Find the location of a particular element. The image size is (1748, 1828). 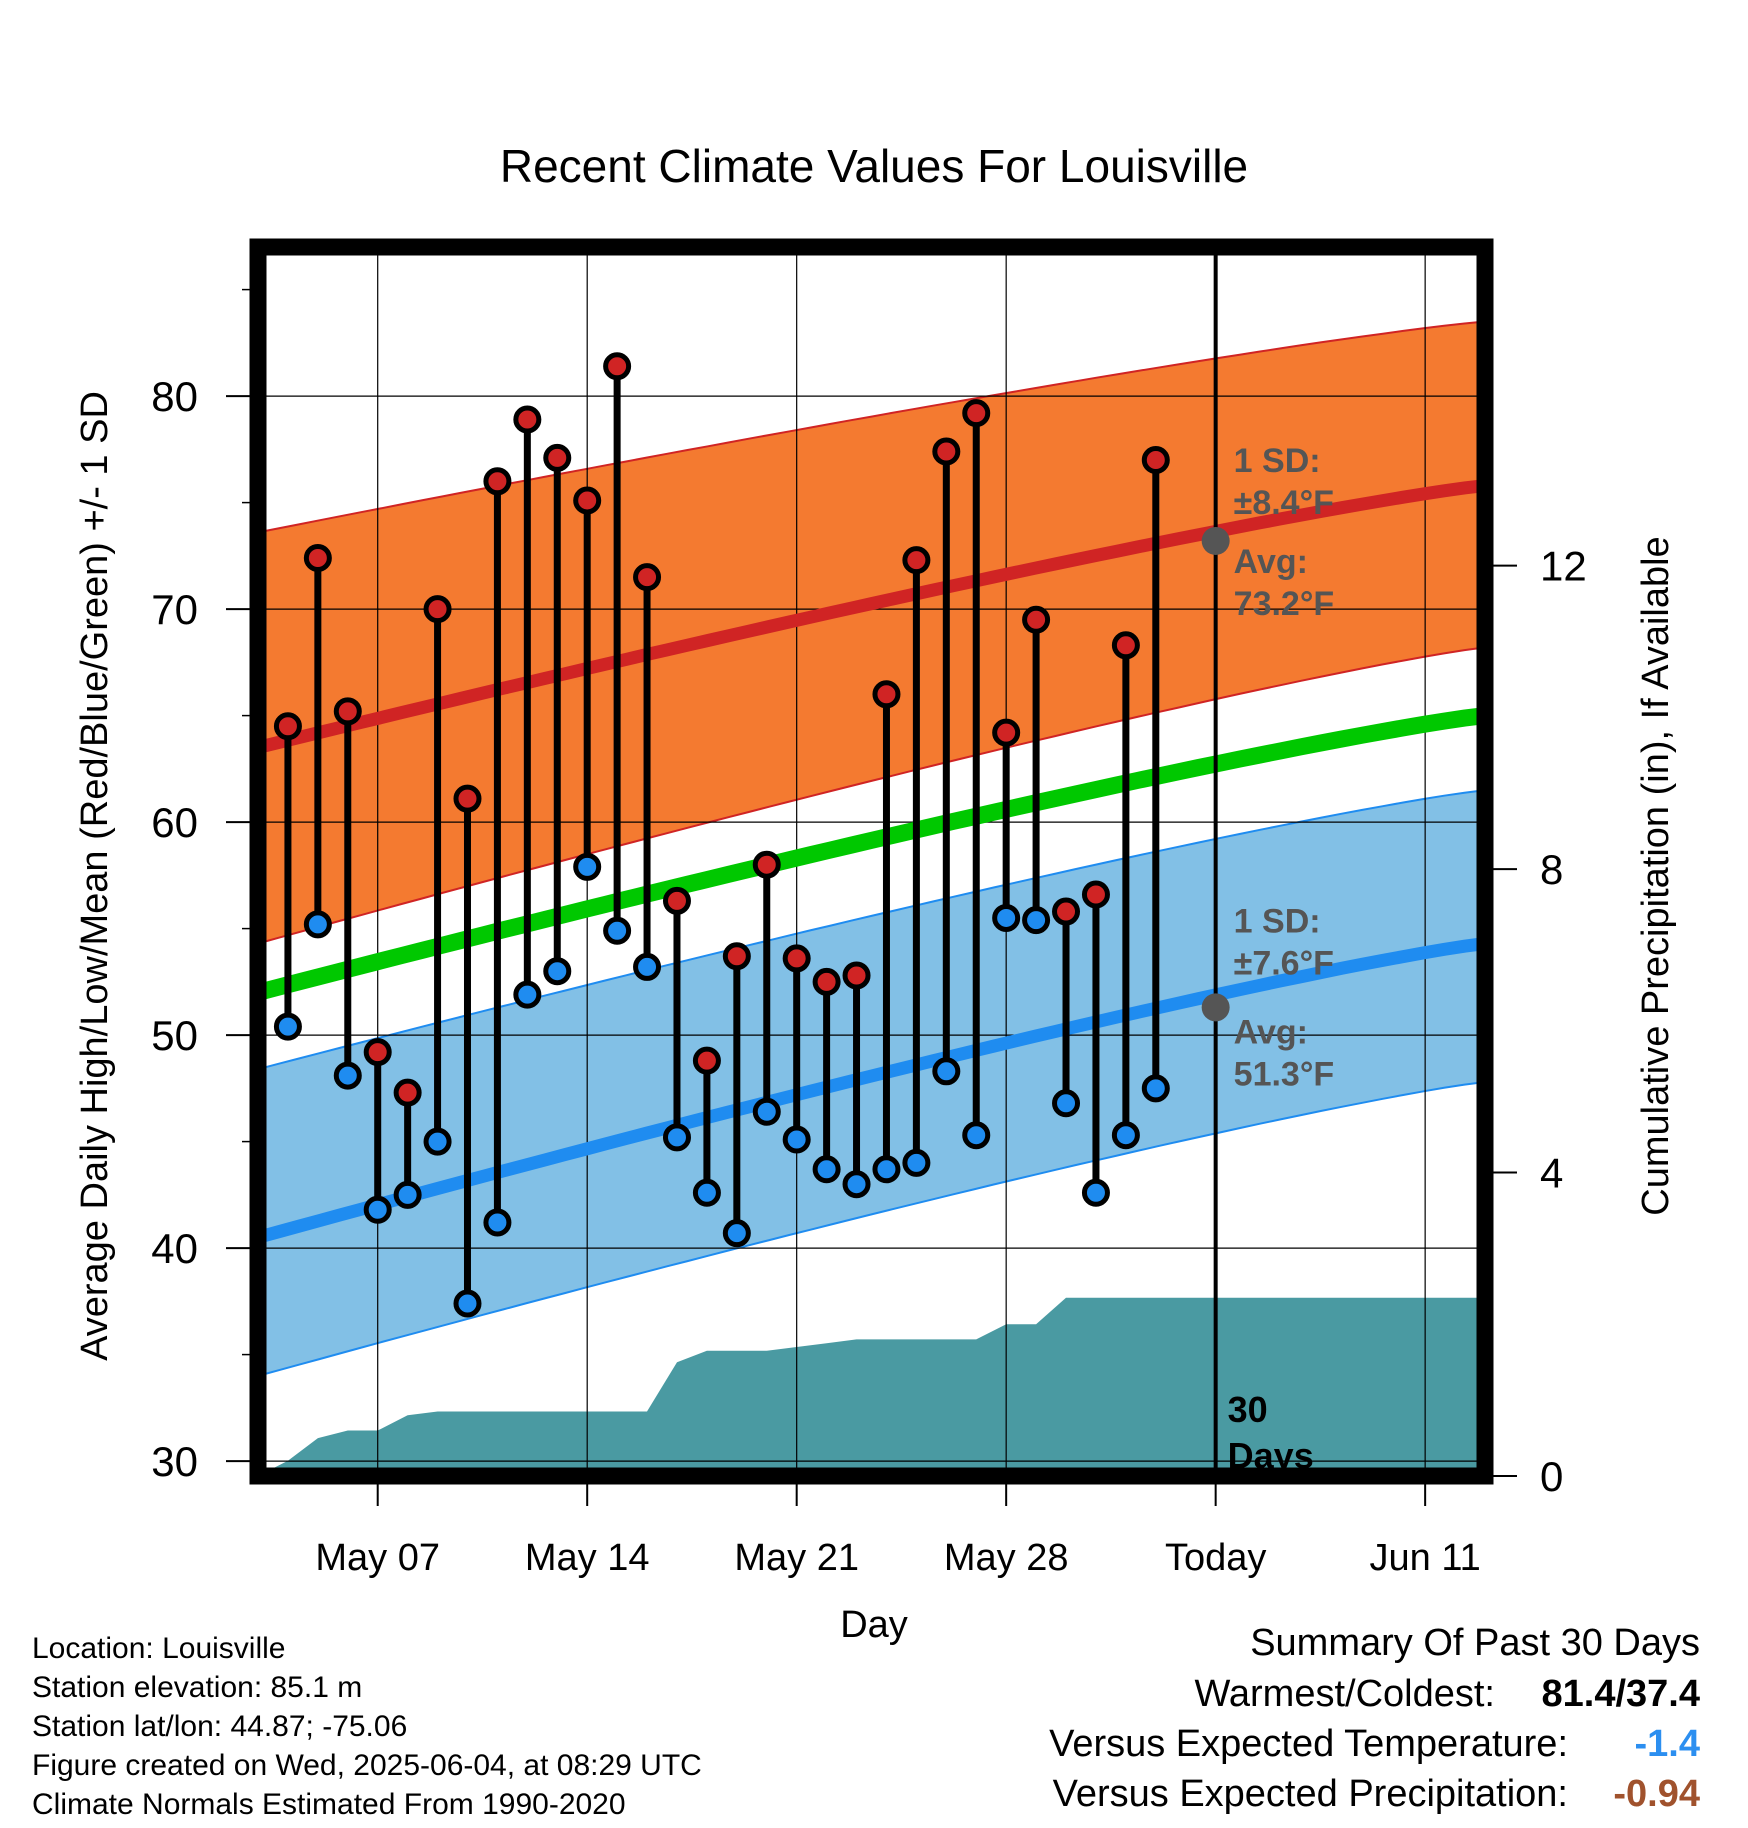

y-tick-label: 70 is located at coordinates (174, 609).